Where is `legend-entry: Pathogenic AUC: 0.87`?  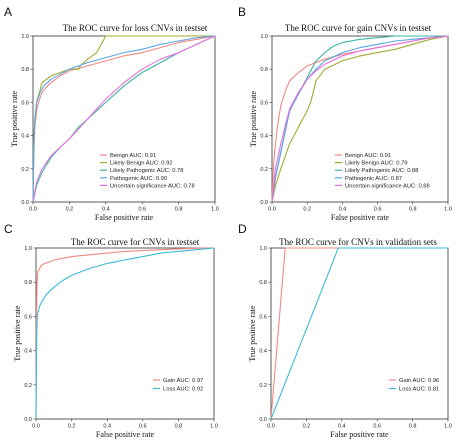 legend-entry: Pathogenic AUC: 0.87 is located at coordinates (373, 179).